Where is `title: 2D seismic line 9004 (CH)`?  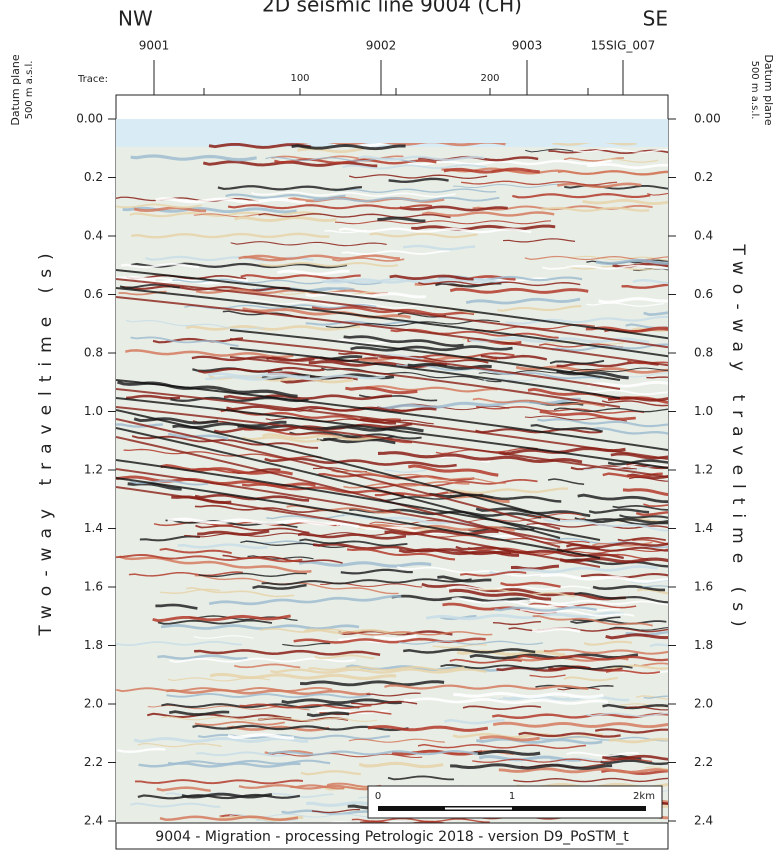 title: 2D seismic line 9004 (CH) is located at coordinates (392, 8).